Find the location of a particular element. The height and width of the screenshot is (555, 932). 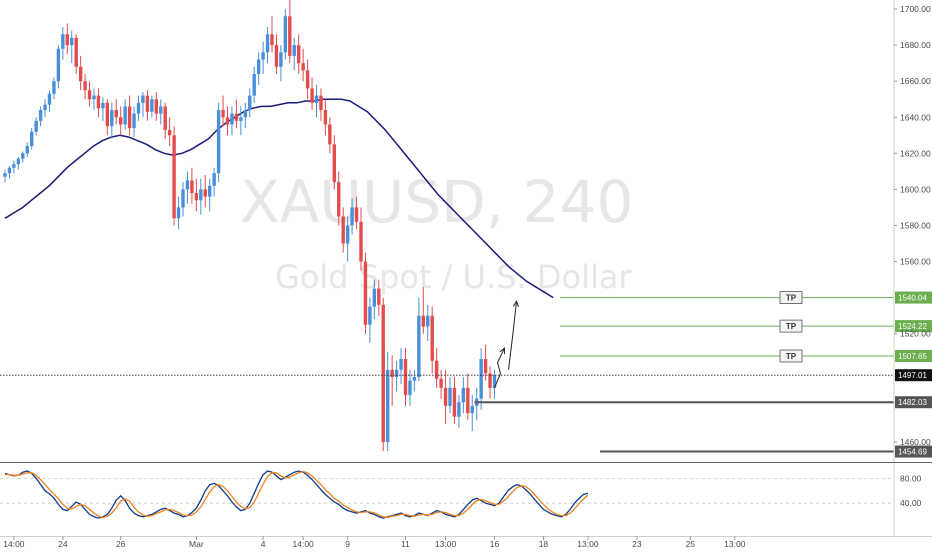

price-level: 1454.69 is located at coordinates (766, 452).